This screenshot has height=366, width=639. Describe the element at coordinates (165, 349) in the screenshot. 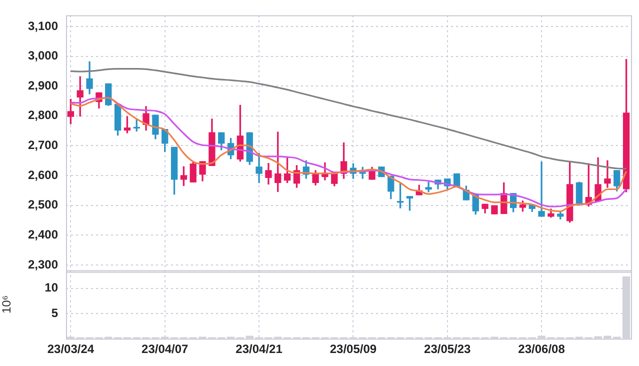

I see `x-tick-label: 23/04/07` at that location.